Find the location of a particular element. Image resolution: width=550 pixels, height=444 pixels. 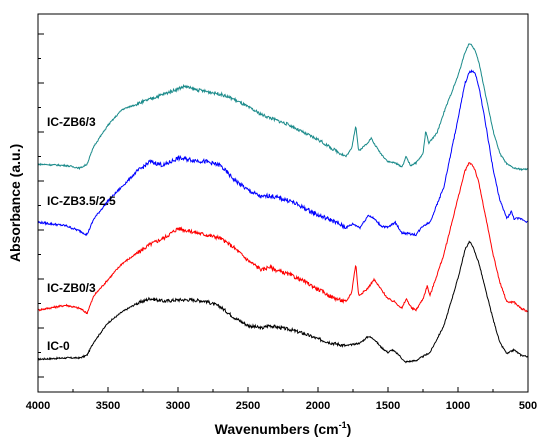

x-axis-title-superscript: -1 is located at coordinates (343, 425).